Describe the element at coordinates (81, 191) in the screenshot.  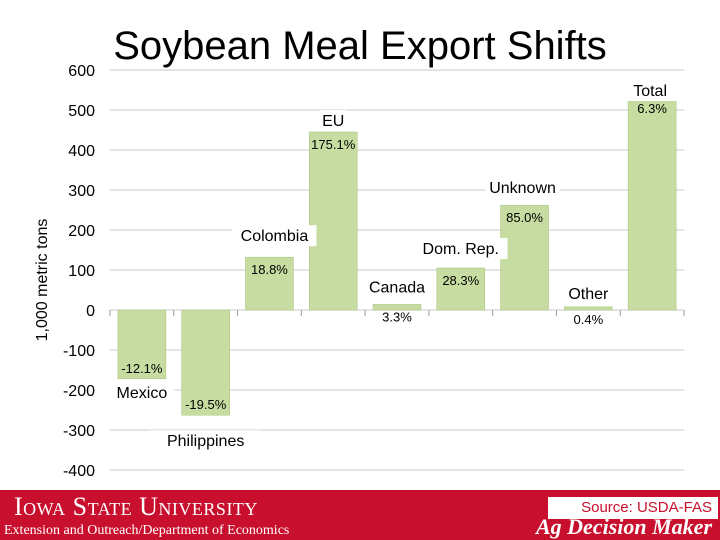
I see `y-tick-label: 300` at that location.